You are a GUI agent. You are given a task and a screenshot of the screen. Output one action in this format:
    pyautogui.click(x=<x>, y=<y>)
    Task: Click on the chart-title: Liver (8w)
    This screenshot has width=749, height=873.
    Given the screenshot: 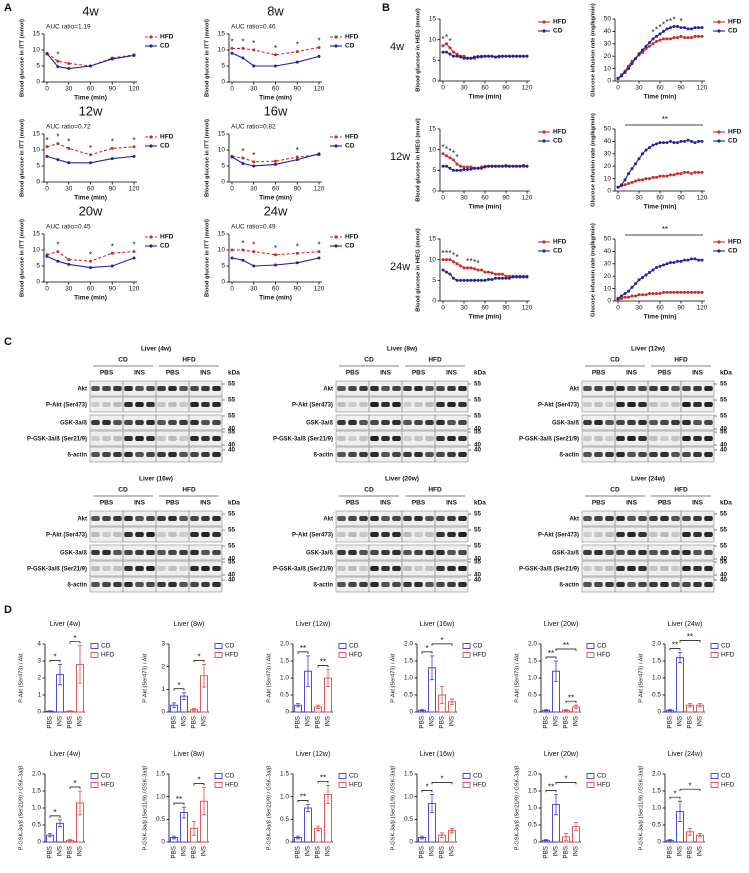 What is the action you would take?
    pyautogui.click(x=189, y=624)
    